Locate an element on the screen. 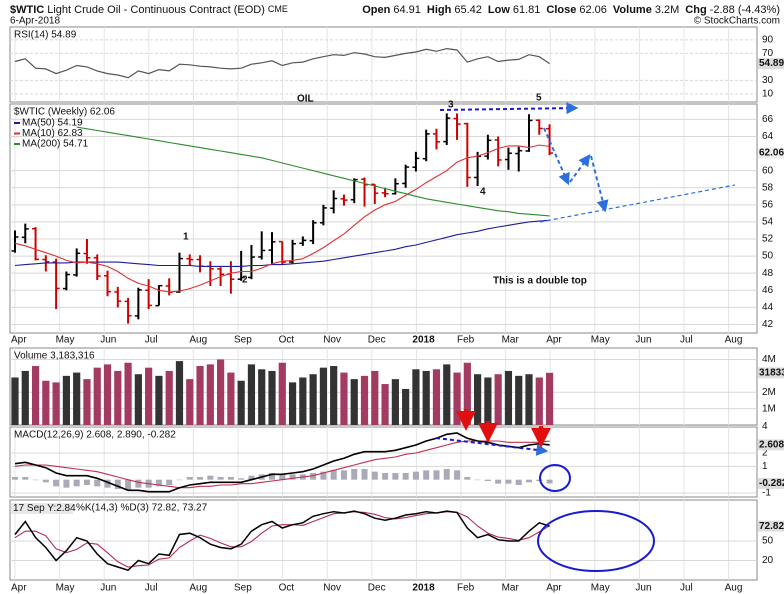  last-value-label: 3183316 is located at coordinates (771, 372).